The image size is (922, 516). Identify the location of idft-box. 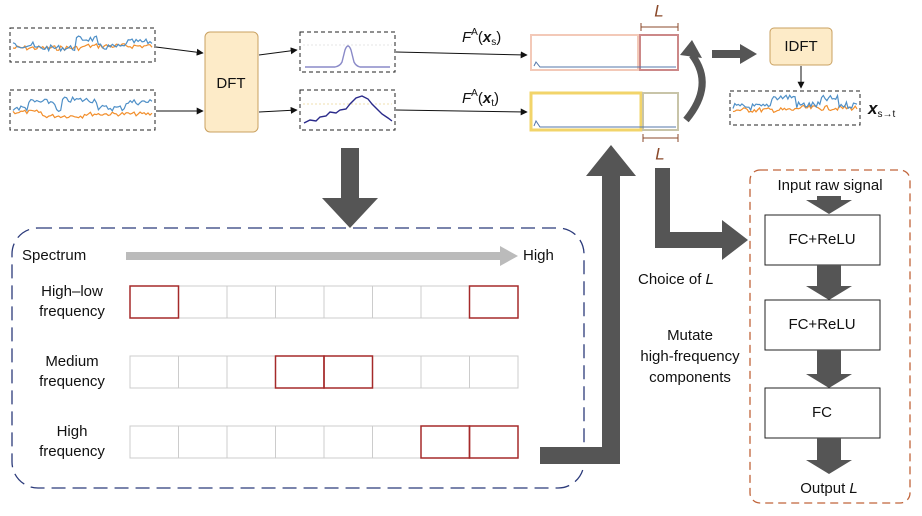
(801, 46).